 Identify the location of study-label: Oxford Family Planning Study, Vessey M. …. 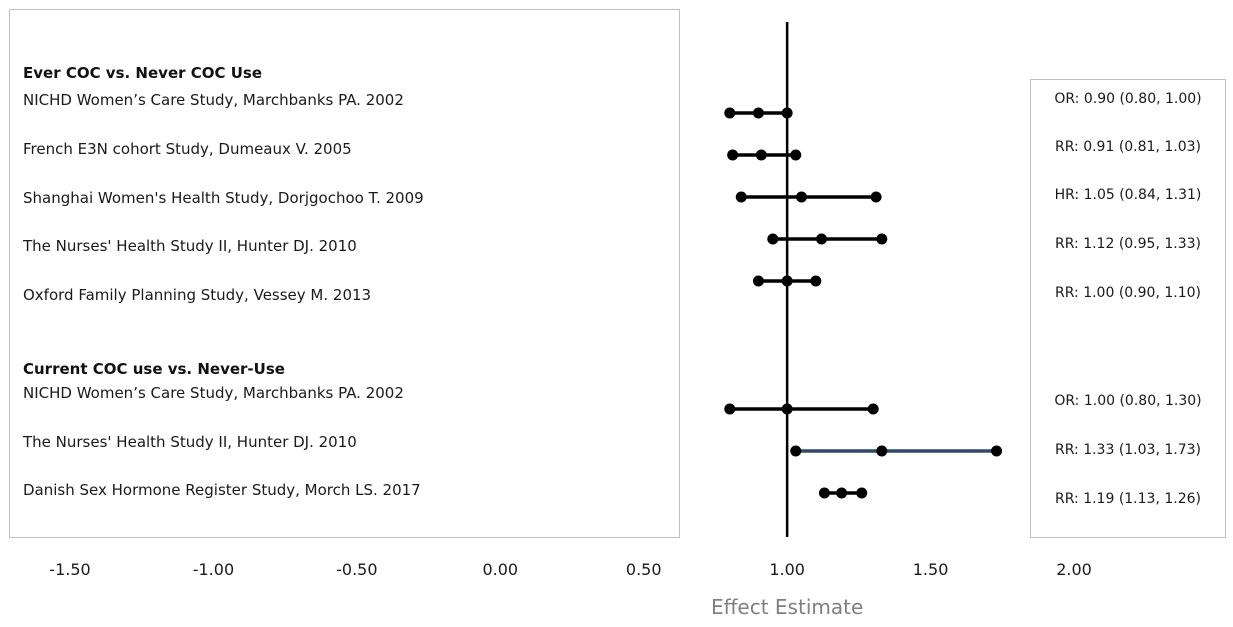
(197, 295).